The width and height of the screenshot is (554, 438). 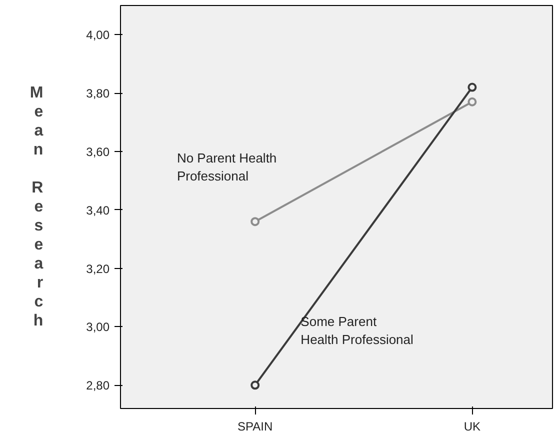 I want to click on series-label: No Parent Health Professional, so click(x=226, y=167).